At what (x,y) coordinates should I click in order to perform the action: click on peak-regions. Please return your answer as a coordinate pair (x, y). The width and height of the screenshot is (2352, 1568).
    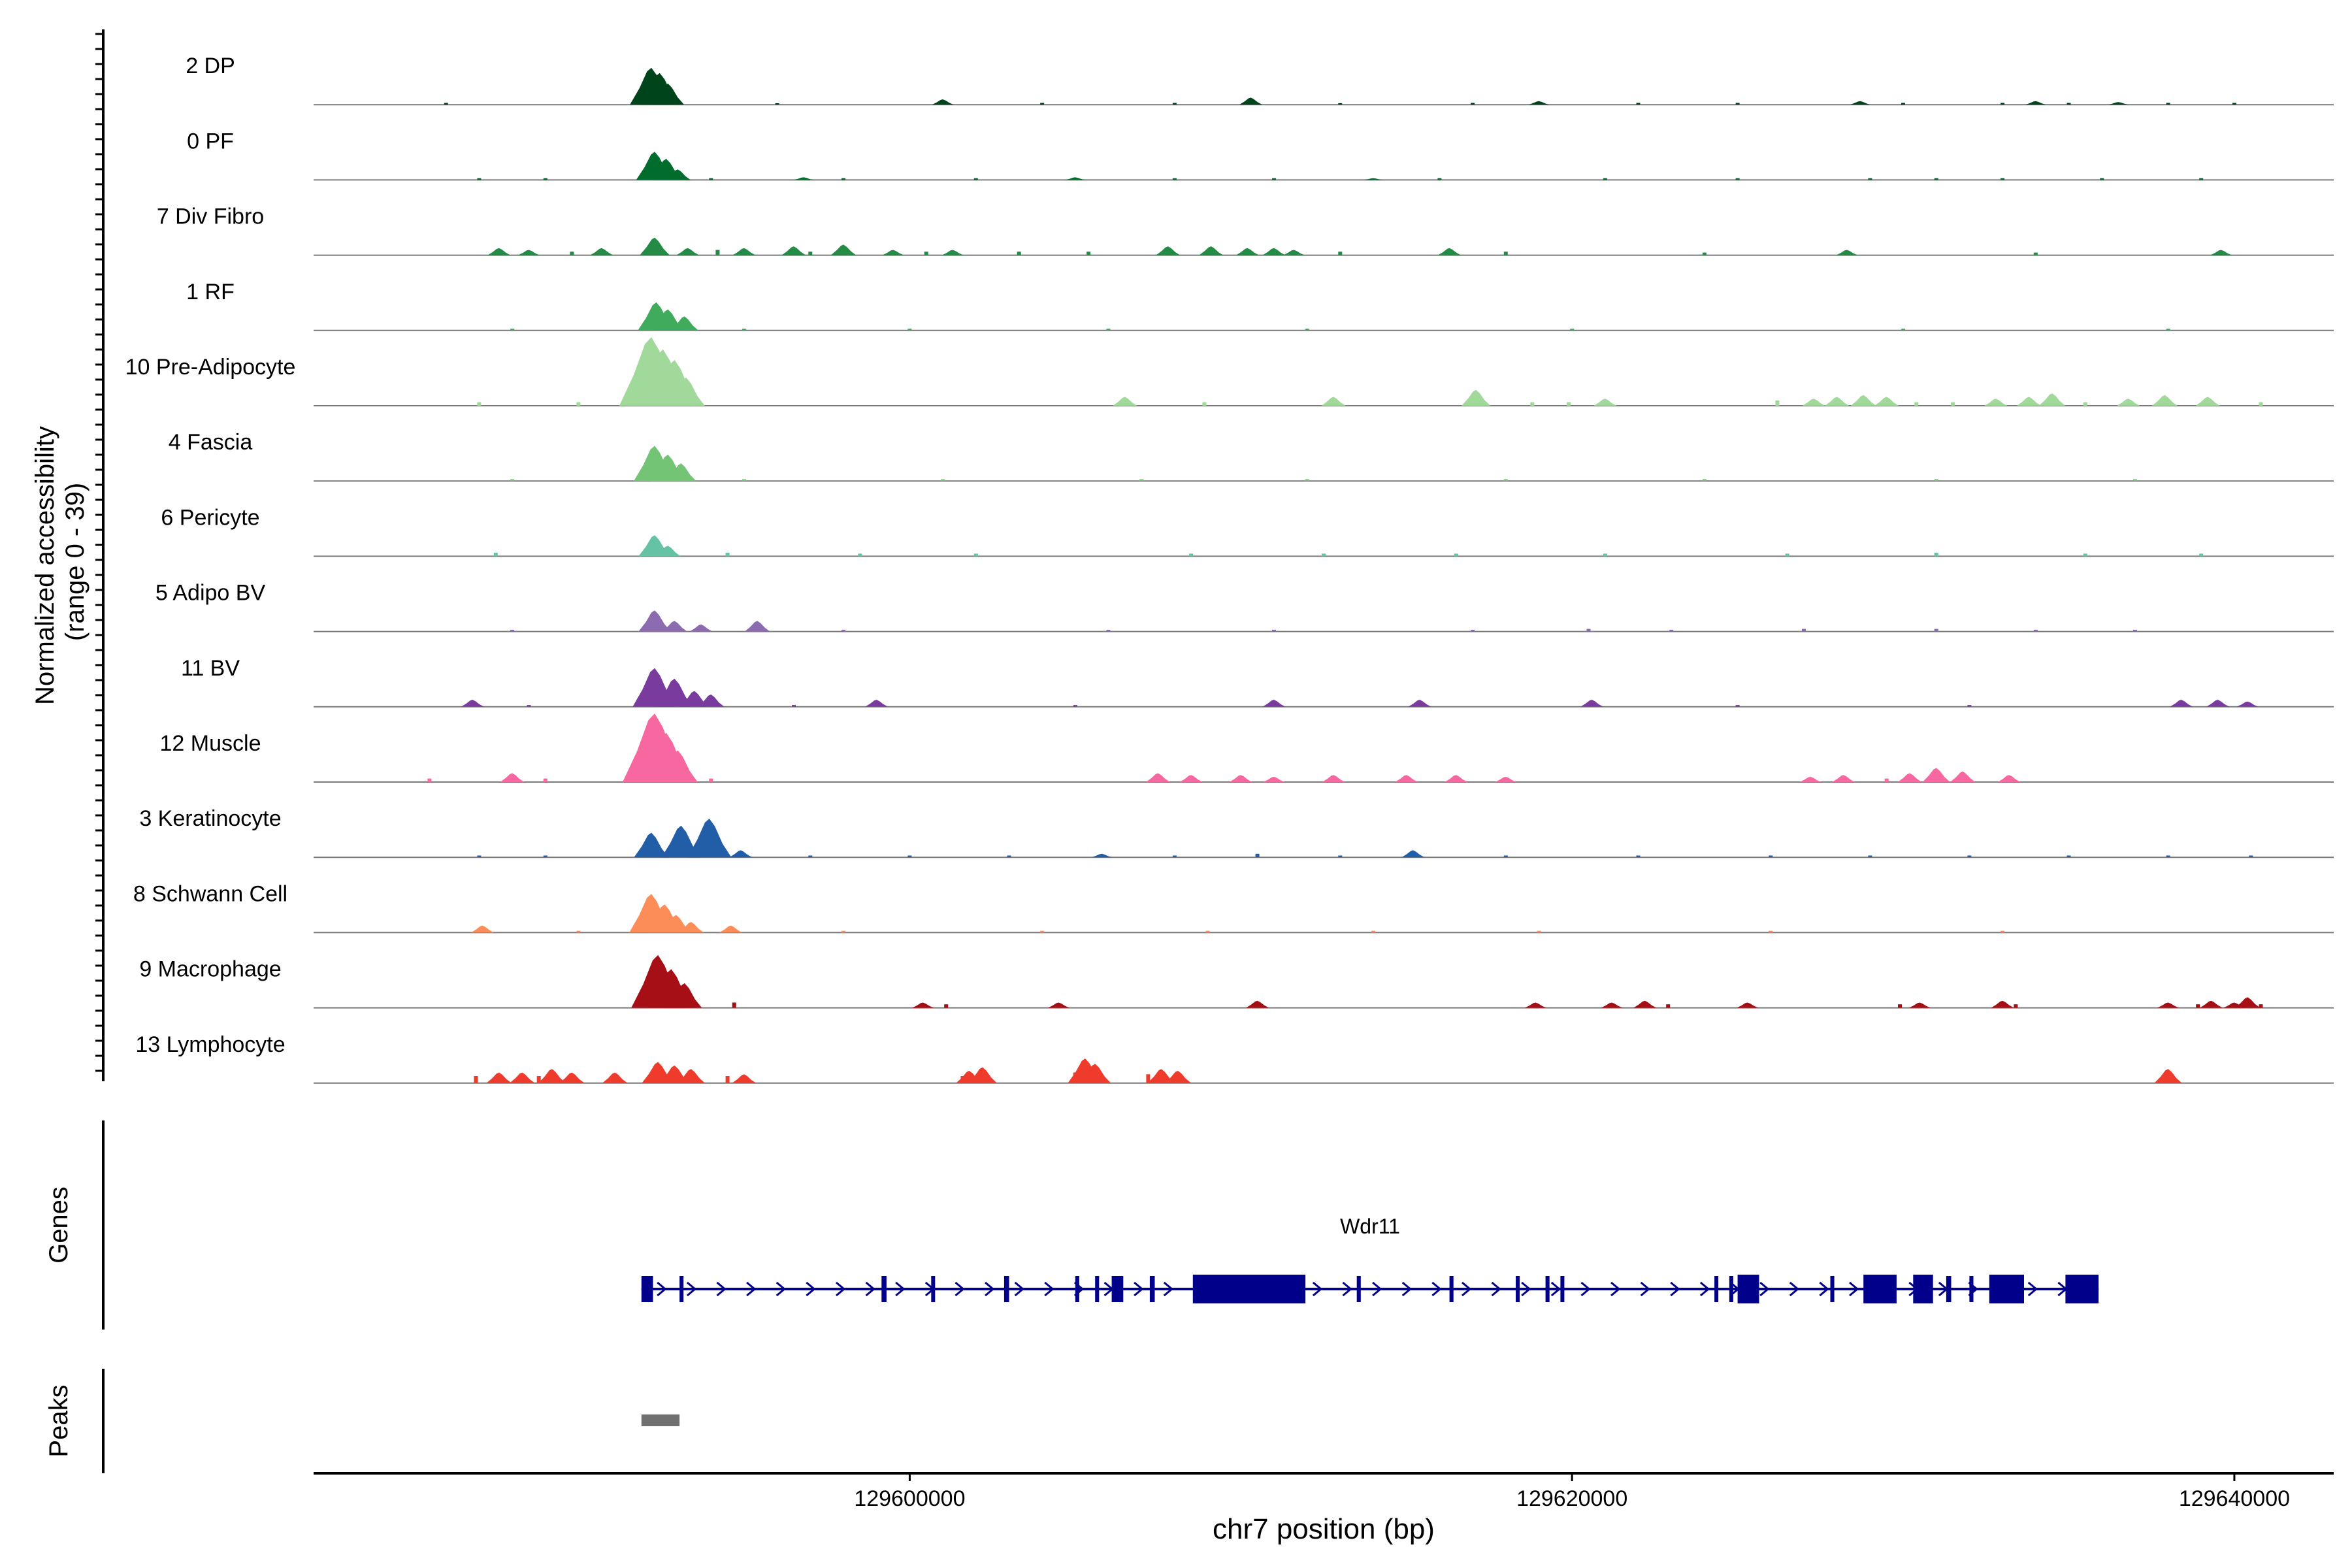
    Looking at the image, I should click on (660, 1420).